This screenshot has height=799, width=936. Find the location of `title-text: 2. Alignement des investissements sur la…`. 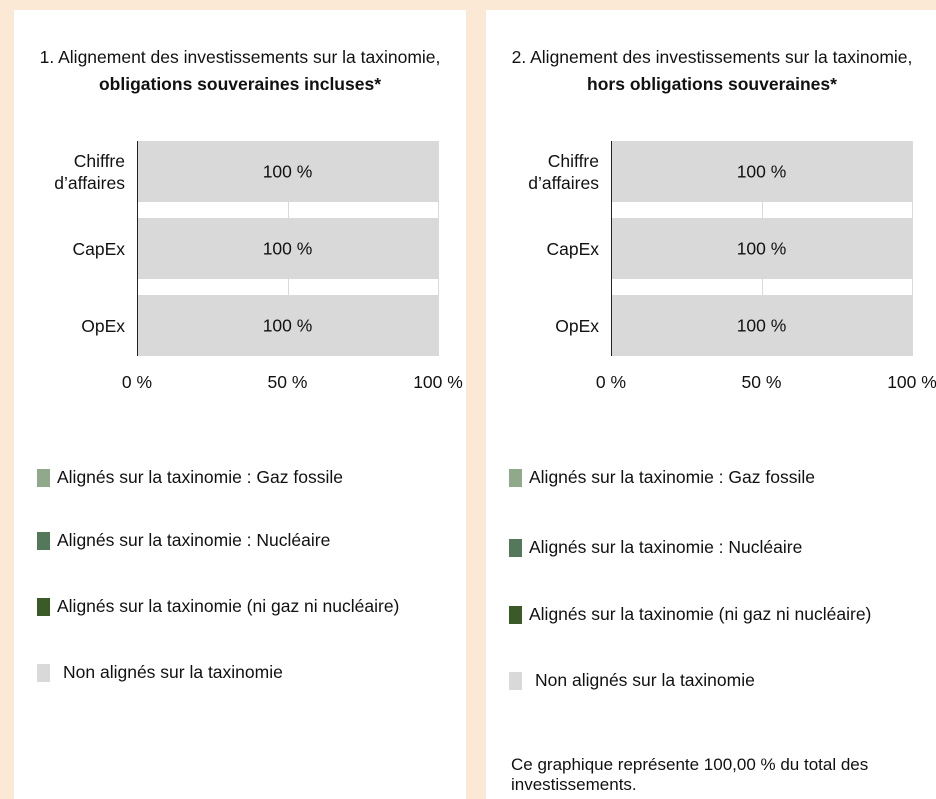

title-text: 2. Alignement des investissements sur la… is located at coordinates (712, 57).